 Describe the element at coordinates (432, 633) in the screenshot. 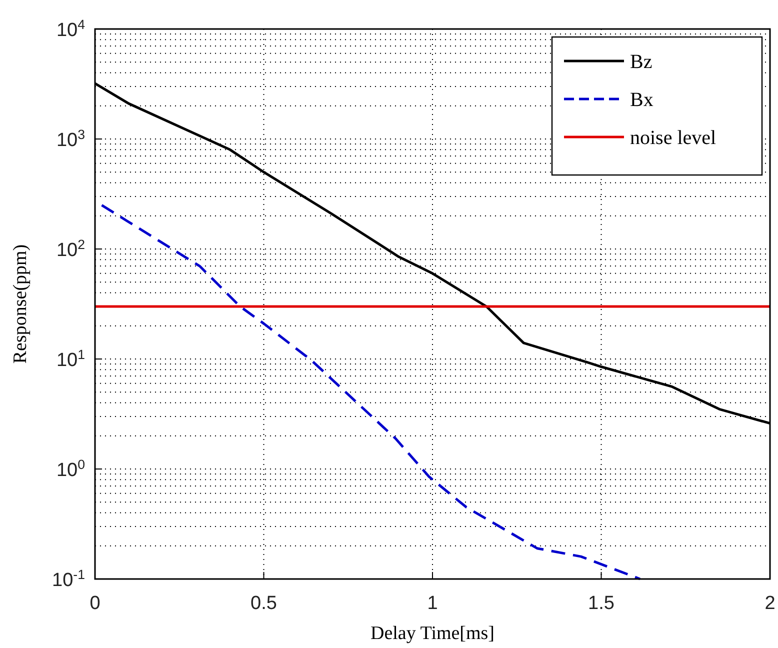

I see `x-axis-title: Delay Time[ms]` at that location.